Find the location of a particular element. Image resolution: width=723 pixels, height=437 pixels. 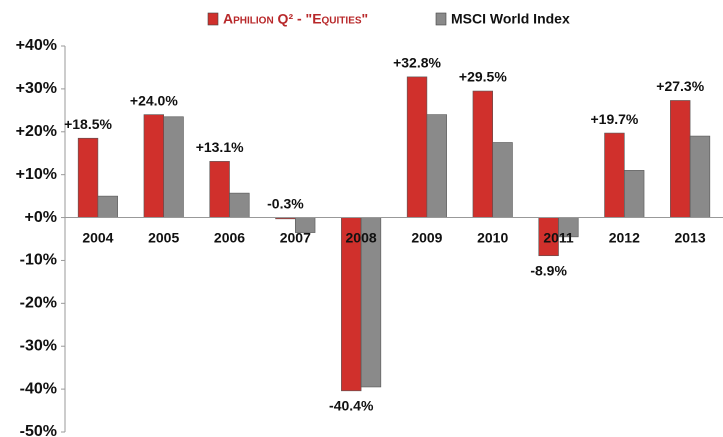

legend-label: MSCI World Index is located at coordinates (510, 19).